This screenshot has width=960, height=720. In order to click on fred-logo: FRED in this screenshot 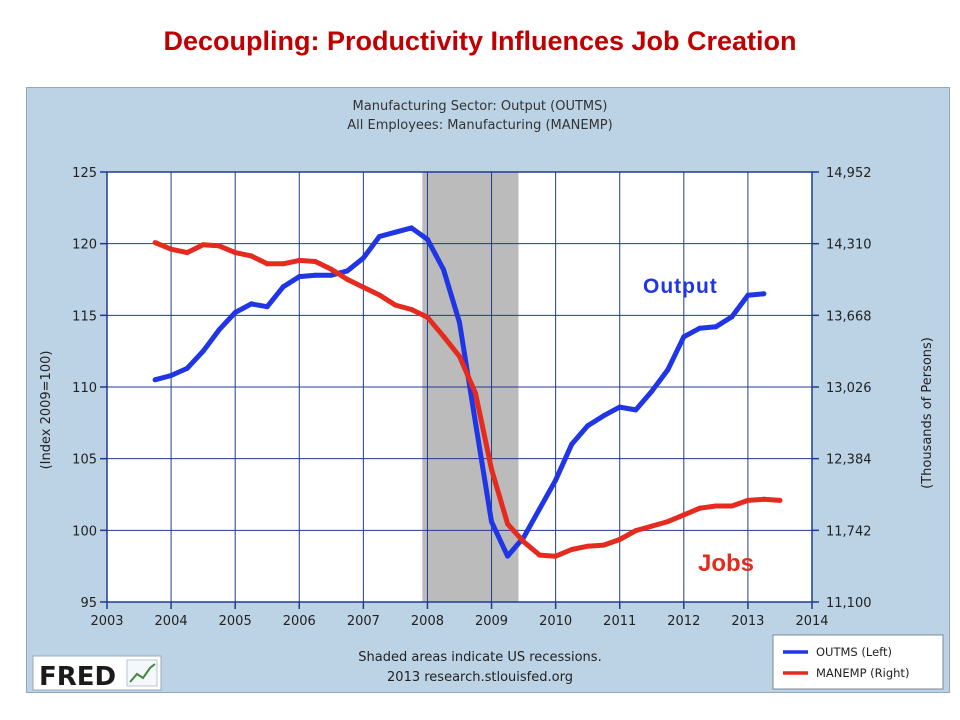, I will do `click(97, 673)`.